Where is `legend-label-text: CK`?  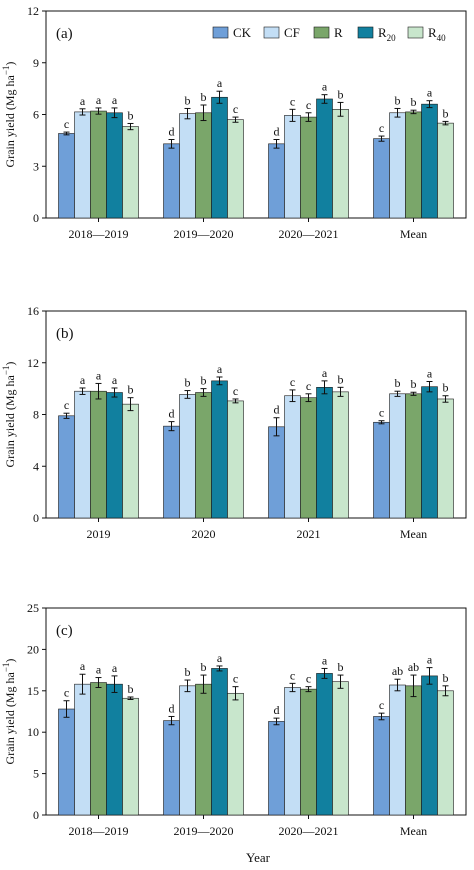
legend-label-text: CK is located at coordinates (242, 32).